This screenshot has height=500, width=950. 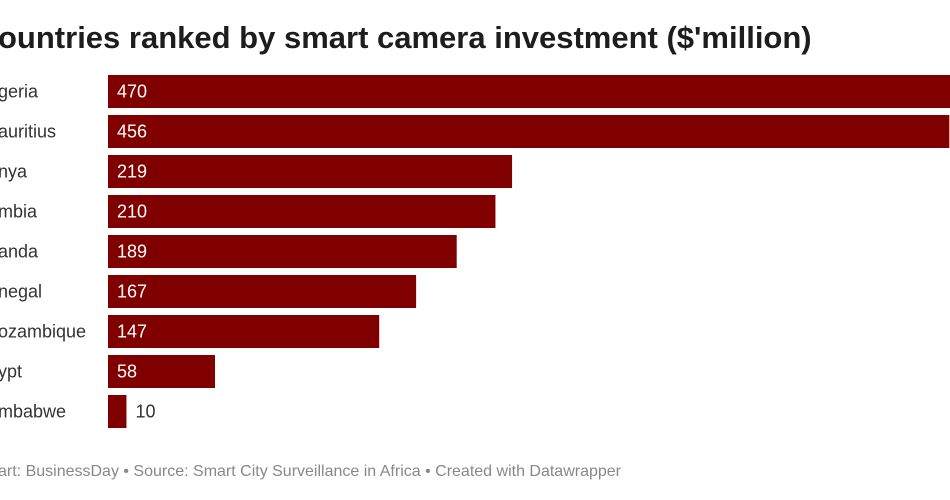 I want to click on category-label: mbabwe, so click(x=33, y=411).